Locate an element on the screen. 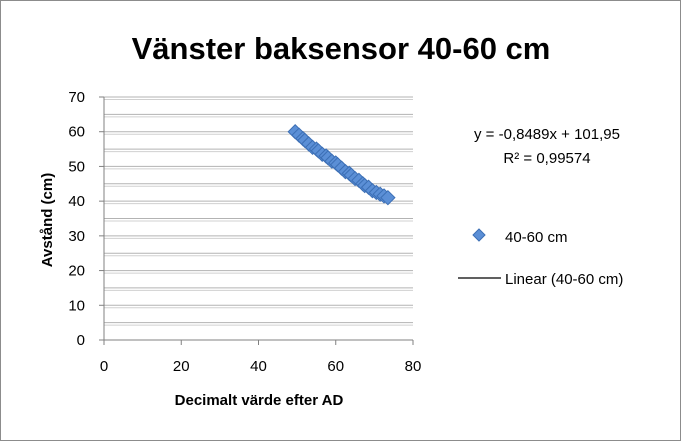 The width and height of the screenshot is (681, 441). y-tick-label: 60 is located at coordinates (76, 132).